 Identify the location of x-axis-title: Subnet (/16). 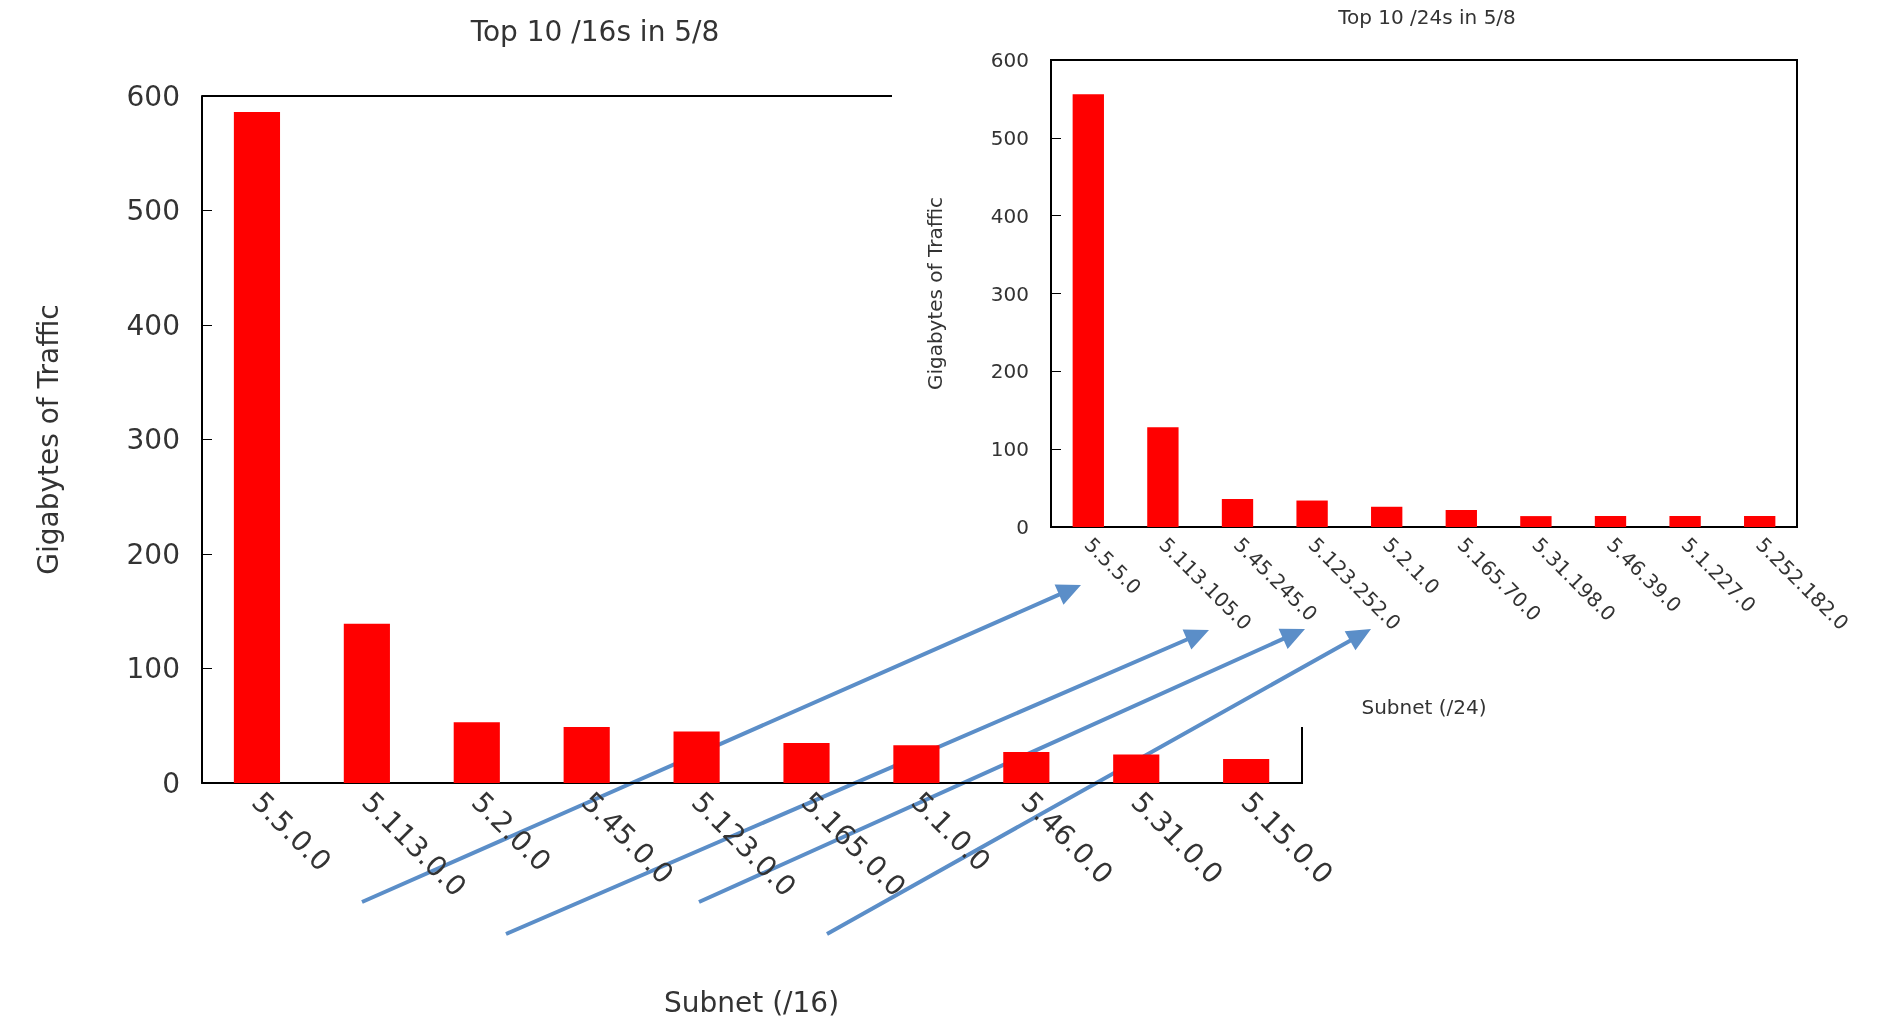
(752, 1002).